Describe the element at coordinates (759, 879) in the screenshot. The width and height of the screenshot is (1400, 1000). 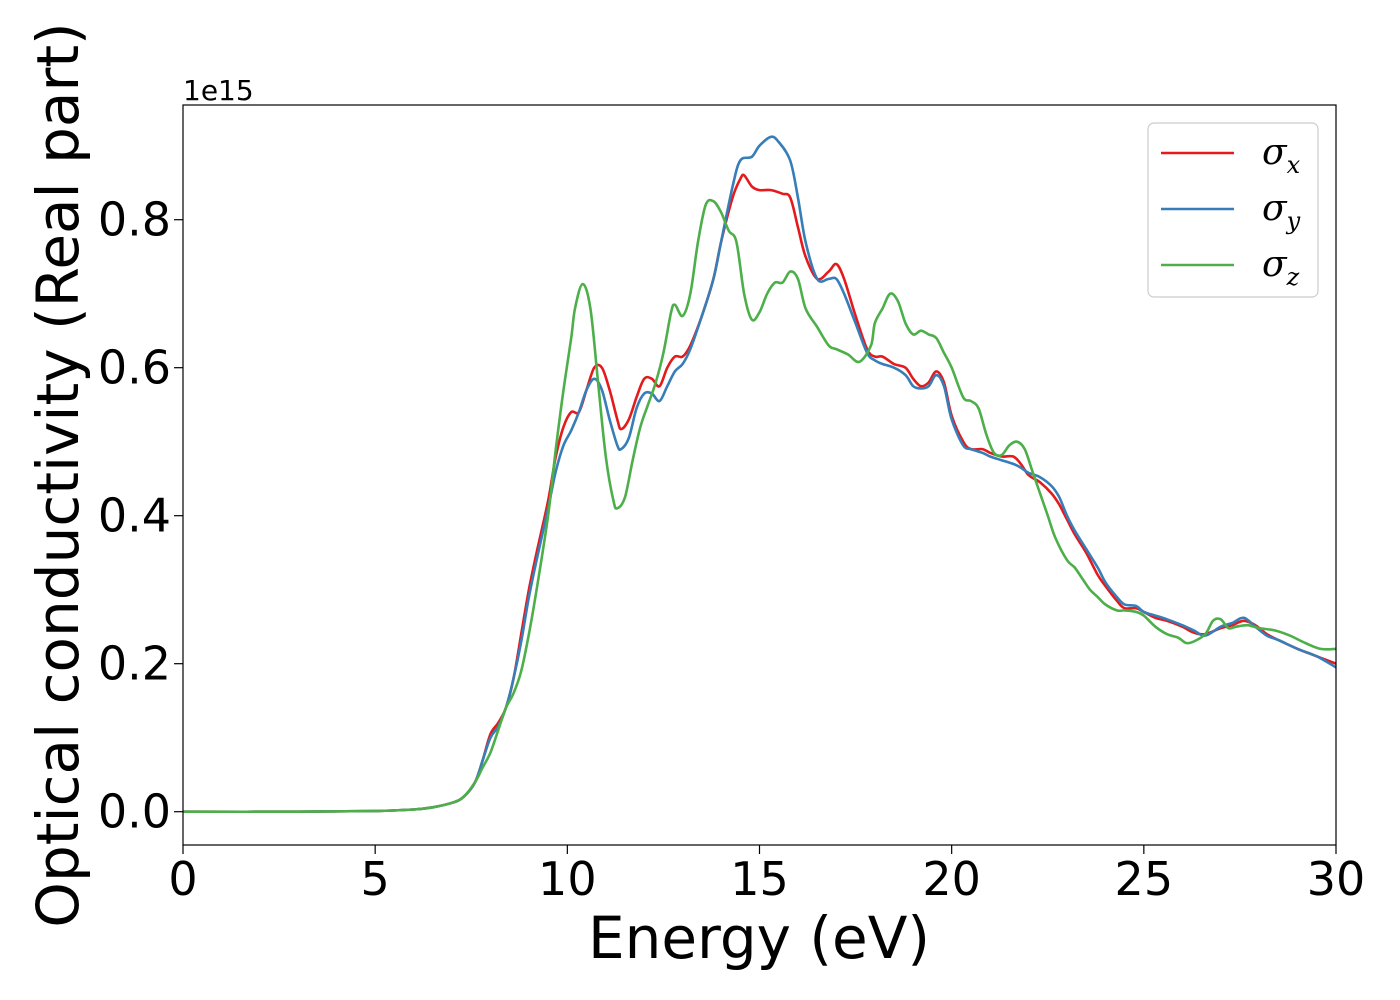
I see `x-tick-label: 15` at that location.